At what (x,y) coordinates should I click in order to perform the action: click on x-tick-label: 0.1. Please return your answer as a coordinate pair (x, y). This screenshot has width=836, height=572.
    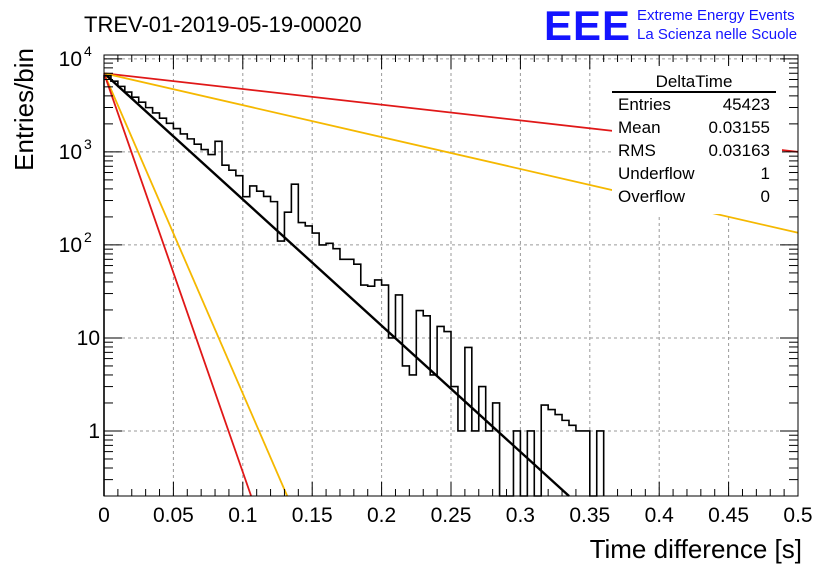
    Looking at the image, I should click on (242, 515).